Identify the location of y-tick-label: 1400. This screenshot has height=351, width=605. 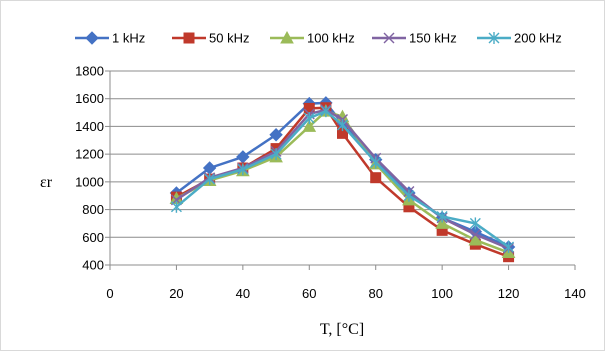
(89, 126).